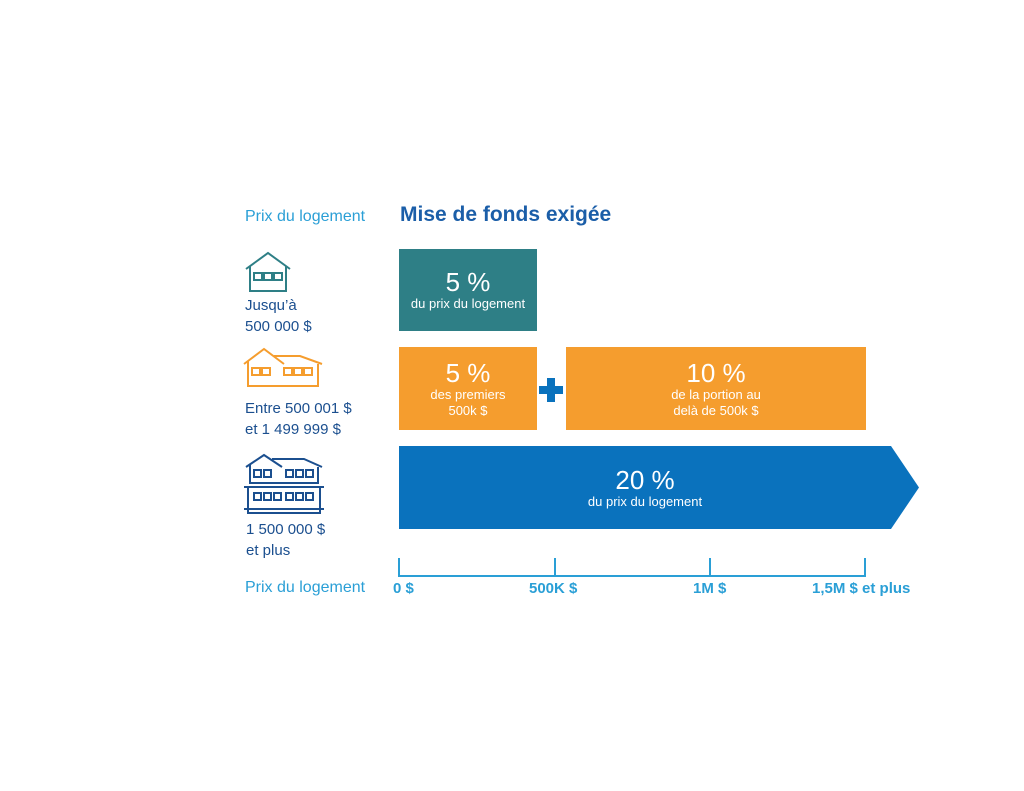  What do you see at coordinates (716, 394) in the screenshot?
I see `segment-description: de la portion au` at bounding box center [716, 394].